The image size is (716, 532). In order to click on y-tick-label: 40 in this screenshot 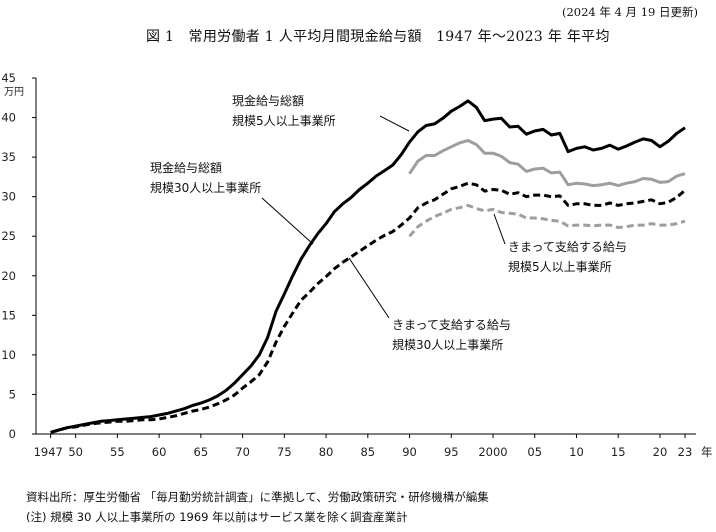, I will do `click(8, 118)`.